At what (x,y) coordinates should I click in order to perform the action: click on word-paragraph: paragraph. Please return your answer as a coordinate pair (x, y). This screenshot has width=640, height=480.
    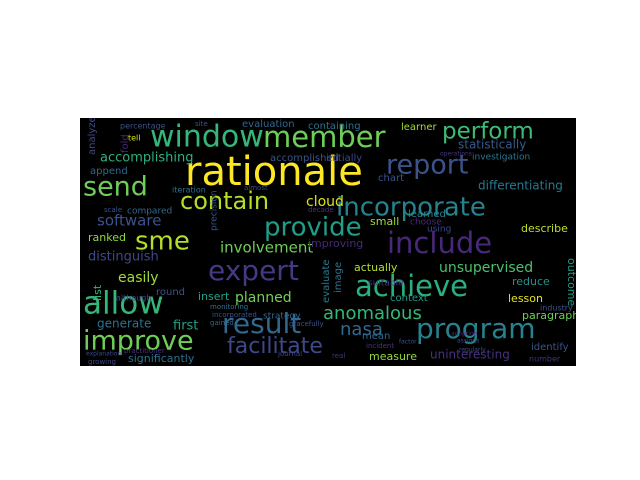
    Looking at the image, I should click on (549, 315).